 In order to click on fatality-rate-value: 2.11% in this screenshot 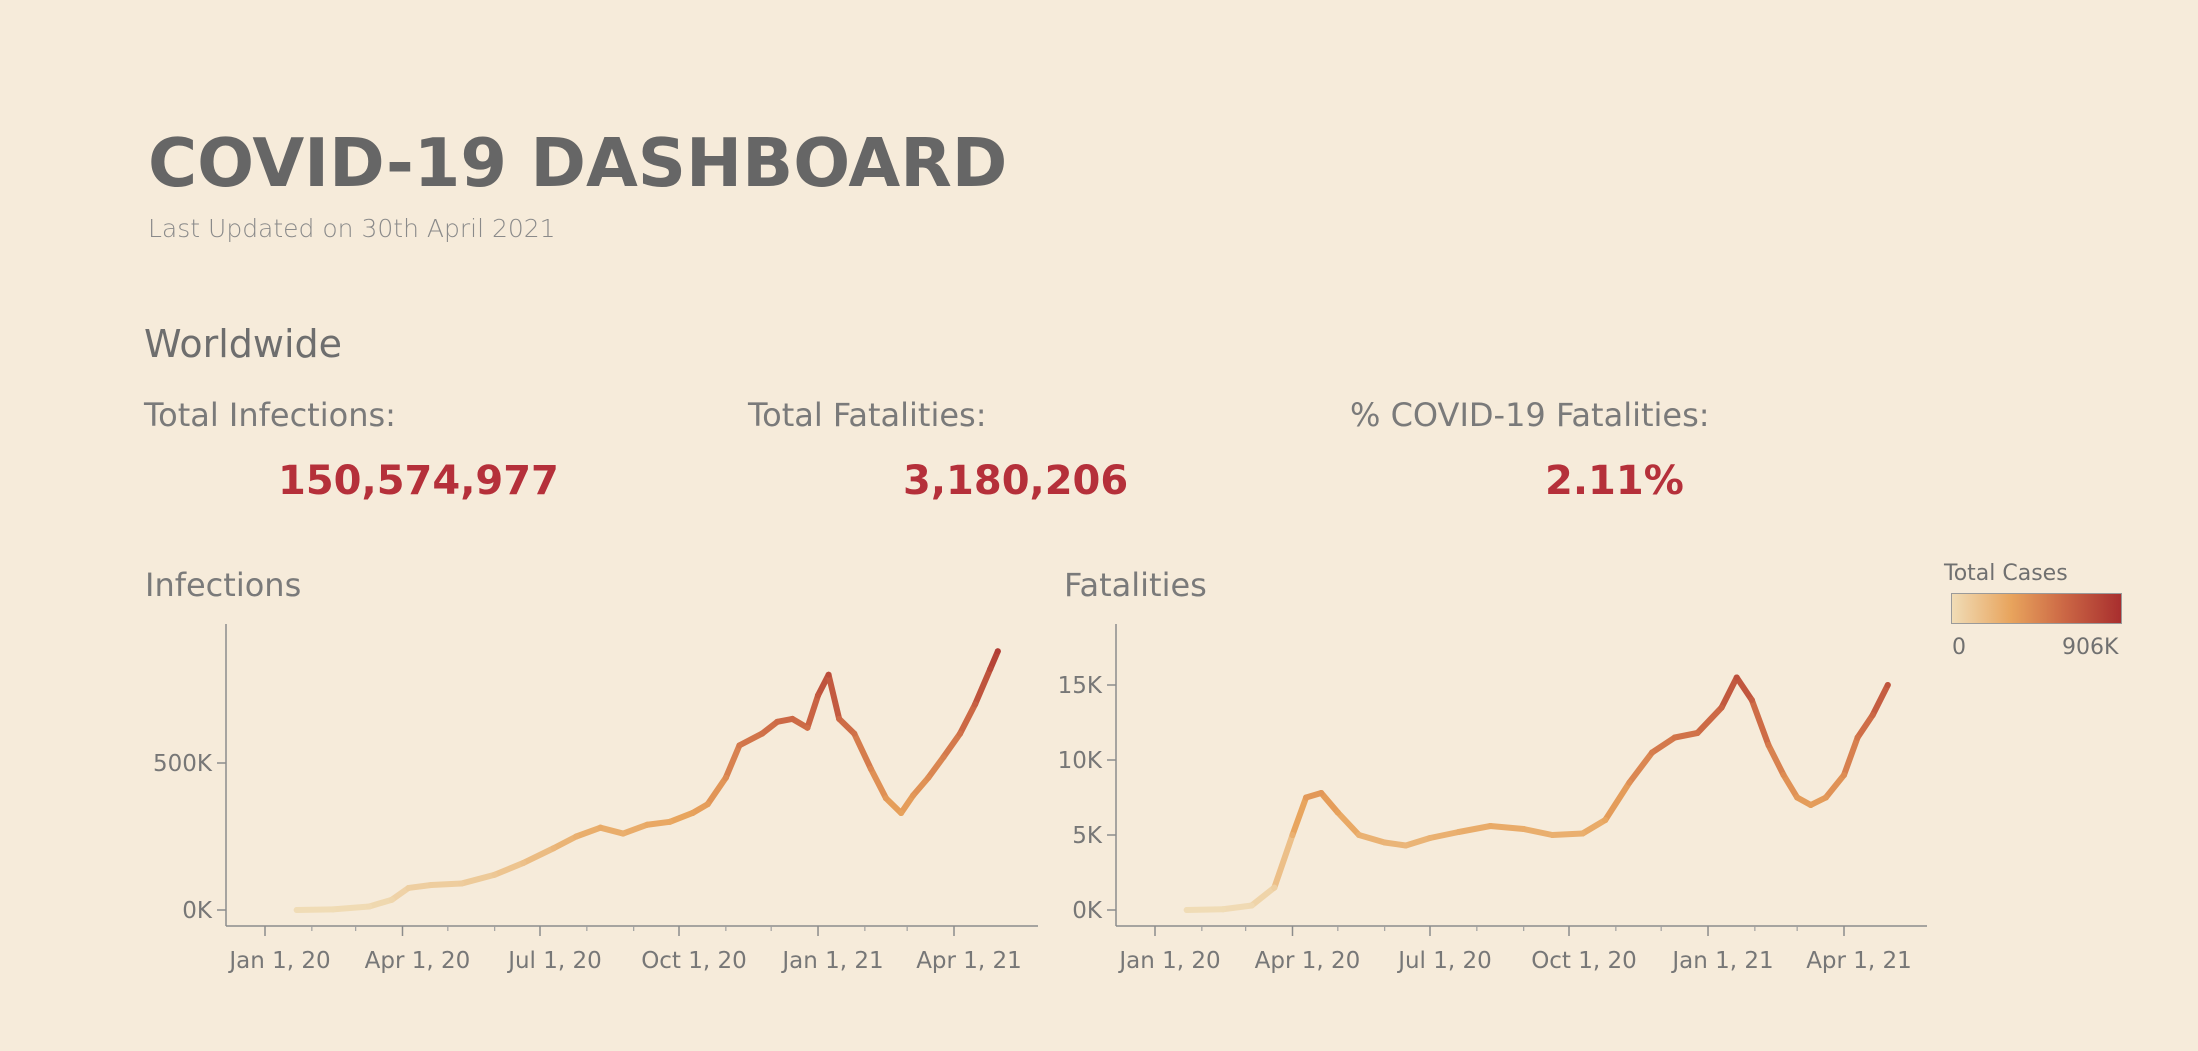, I will do `click(1614, 481)`.